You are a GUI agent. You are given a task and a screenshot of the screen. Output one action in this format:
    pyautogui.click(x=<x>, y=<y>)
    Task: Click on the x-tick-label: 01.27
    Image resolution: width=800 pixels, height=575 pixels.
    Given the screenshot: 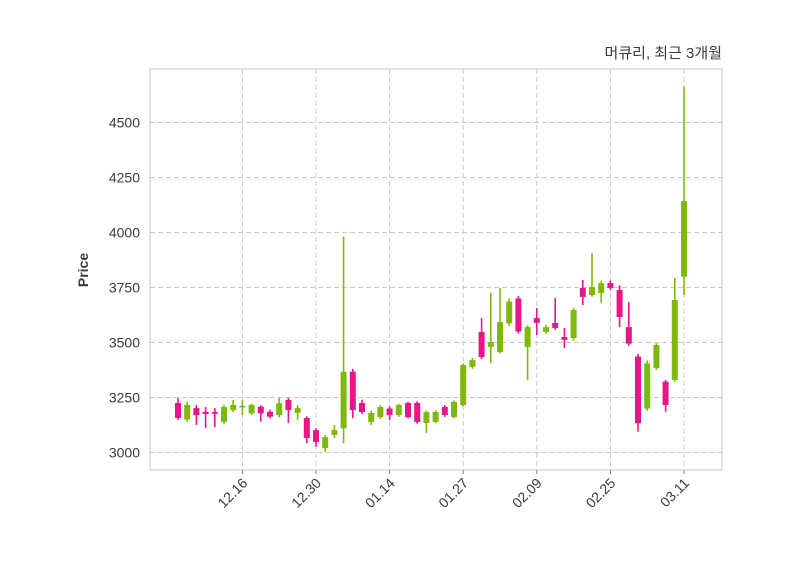 What is the action you would take?
    pyautogui.click(x=453, y=493)
    